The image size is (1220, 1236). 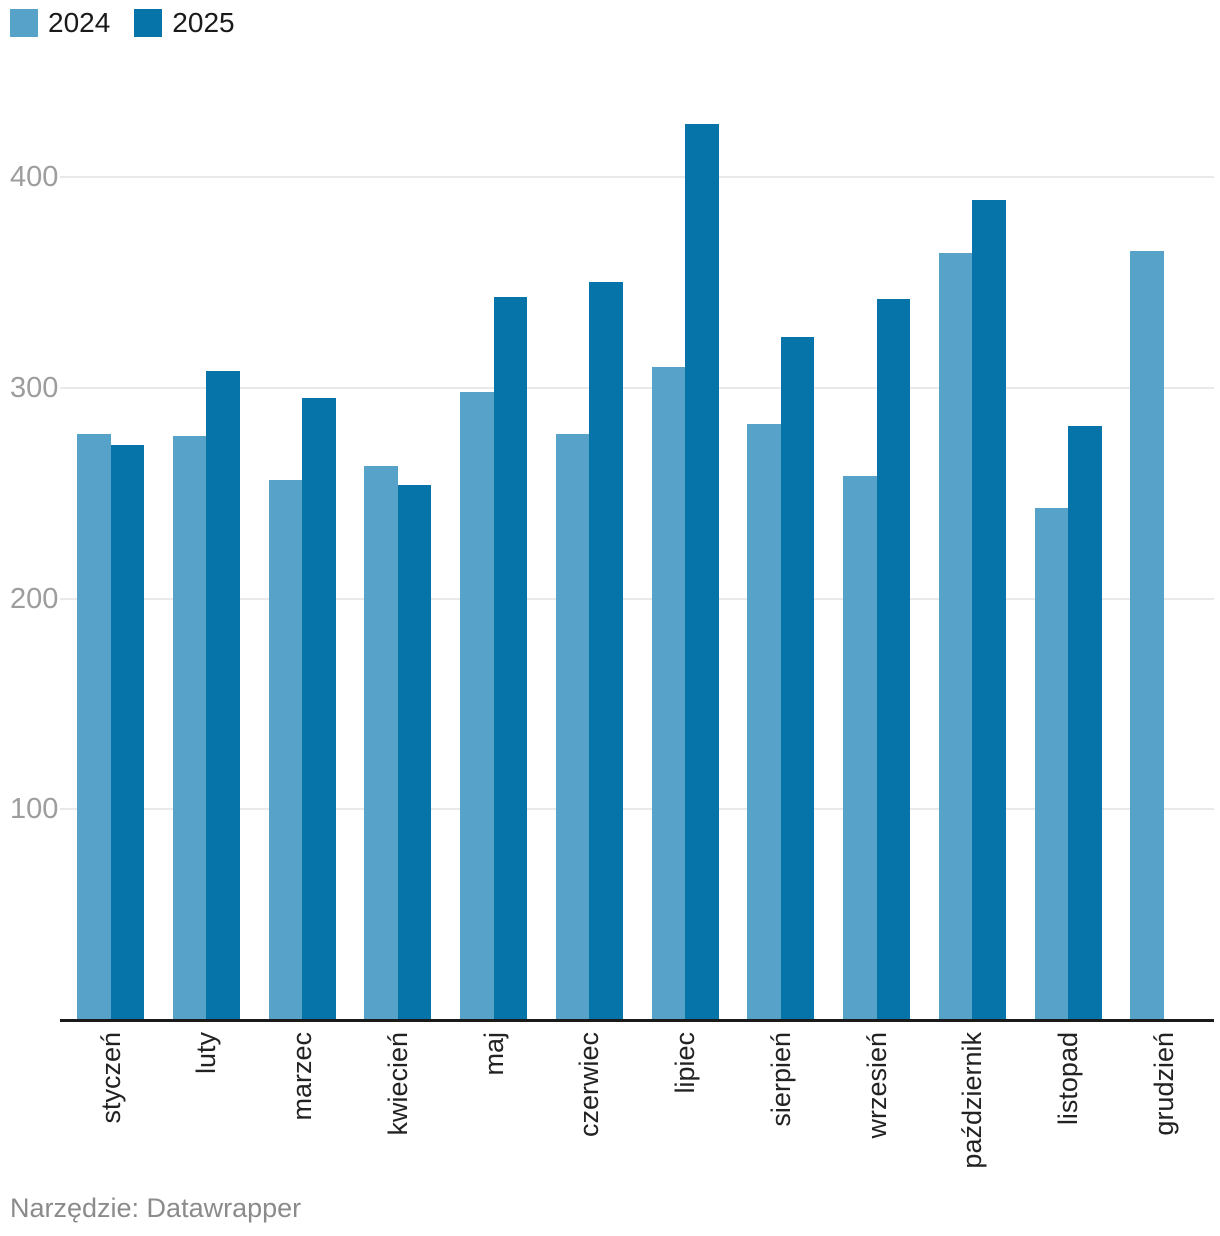 What do you see at coordinates (414, 752) in the screenshot?
I see `bar-2025-kwiecień` at bounding box center [414, 752].